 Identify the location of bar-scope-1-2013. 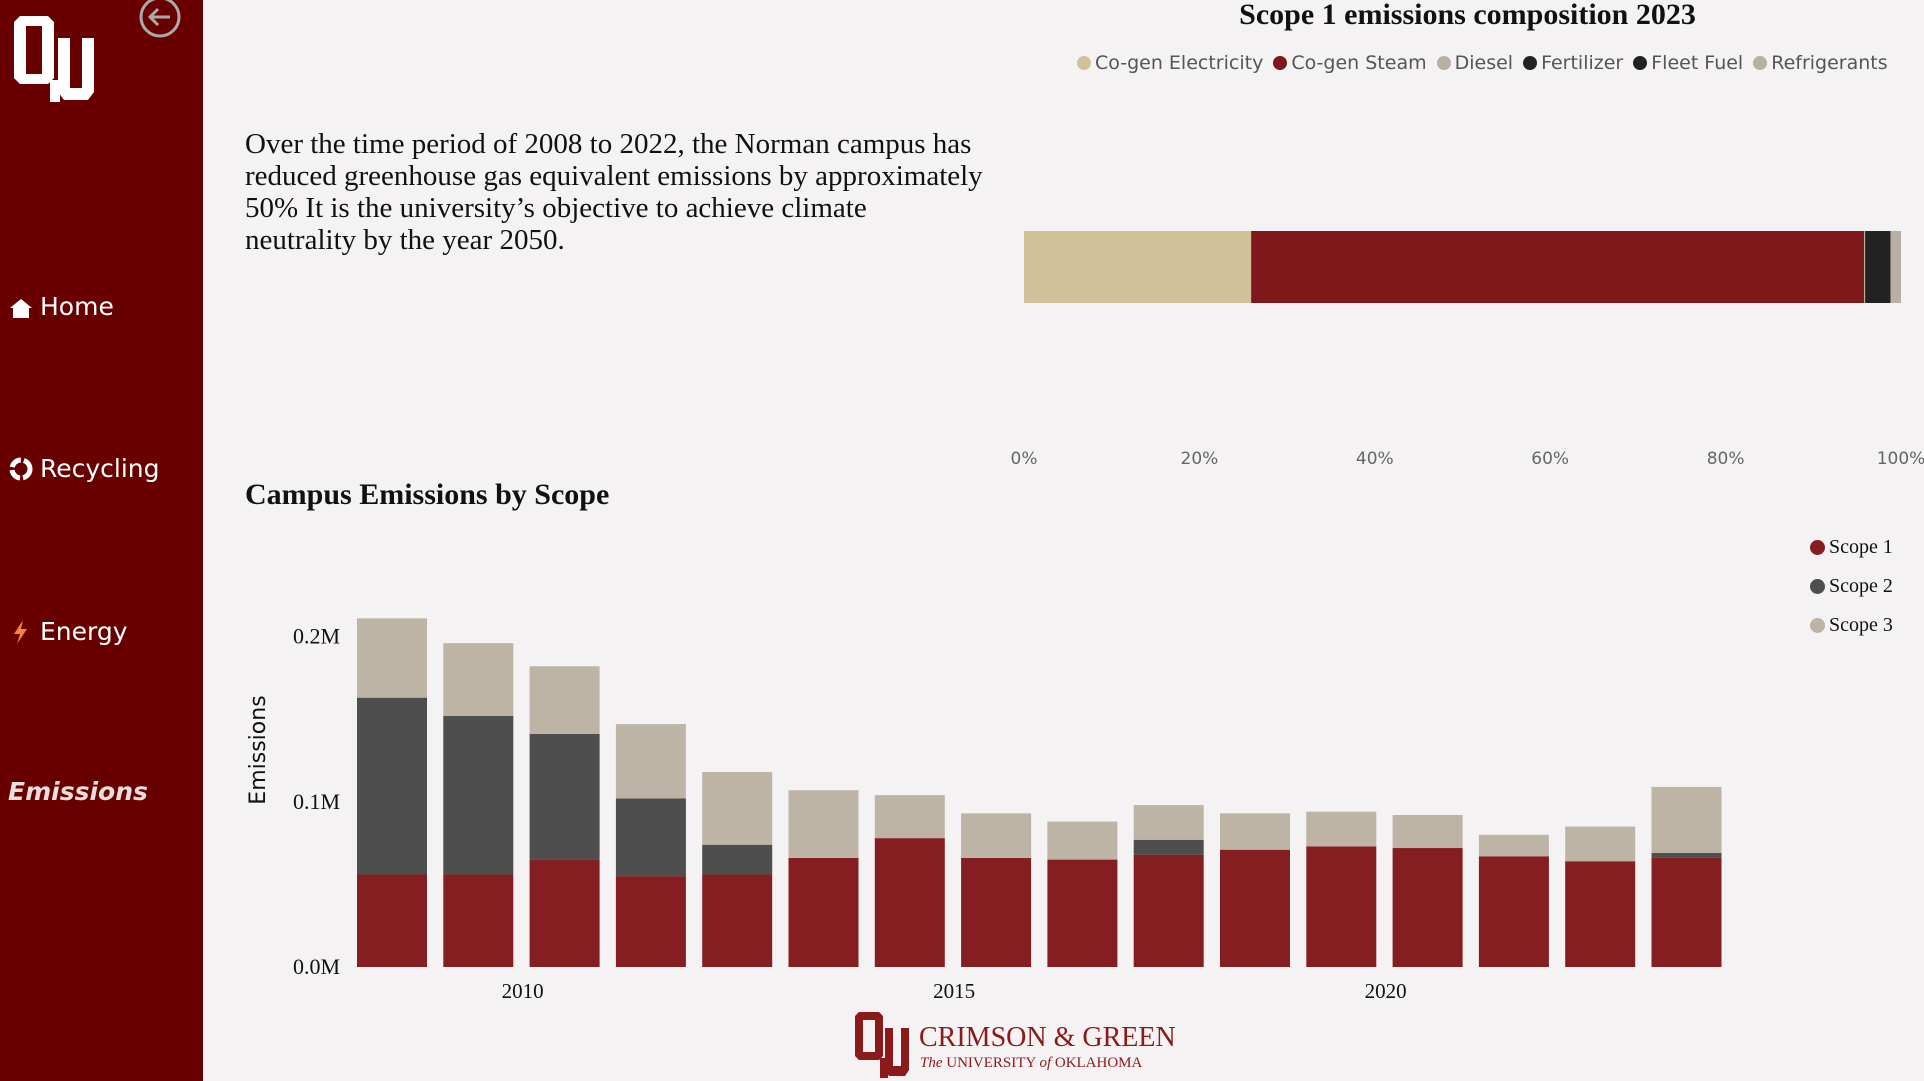
(823, 912).